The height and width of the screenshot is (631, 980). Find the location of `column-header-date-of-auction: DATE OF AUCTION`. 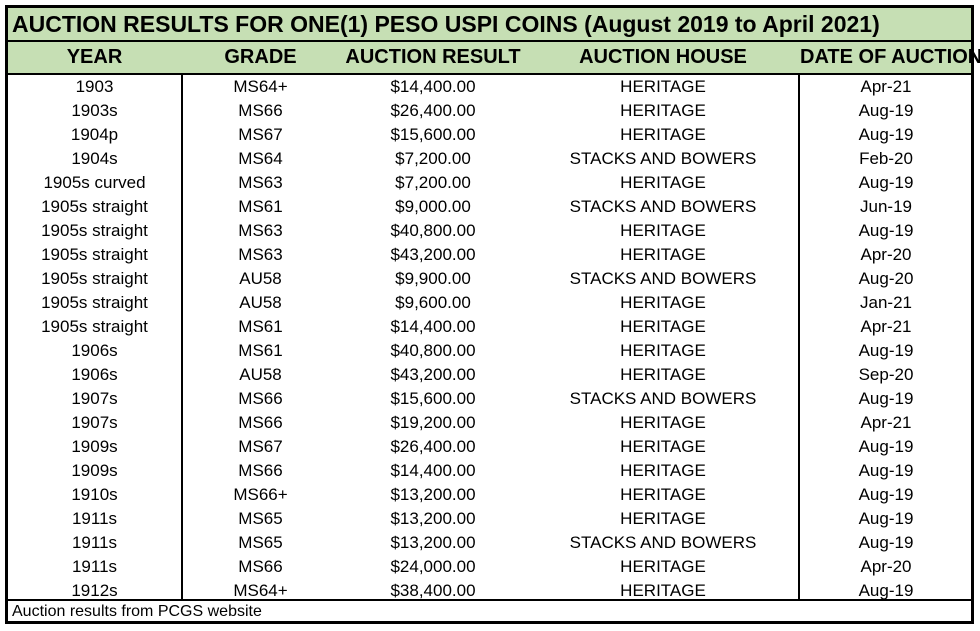

column-header-date-of-auction: DATE OF AUCTION is located at coordinates (890, 57).